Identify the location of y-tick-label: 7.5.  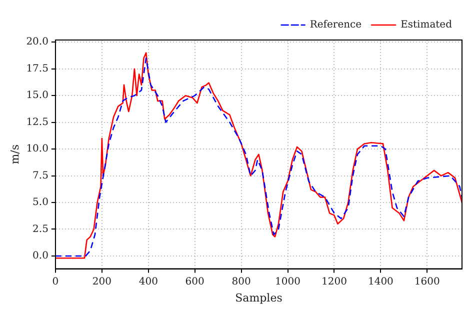
(40, 176).